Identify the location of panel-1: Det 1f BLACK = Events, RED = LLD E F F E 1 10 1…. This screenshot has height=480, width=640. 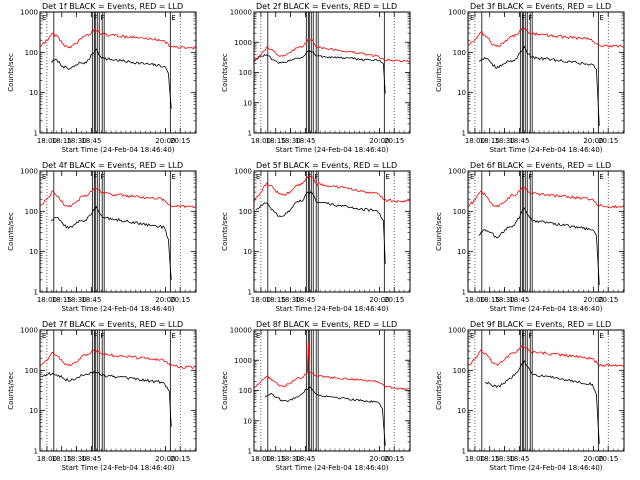
(102, 78).